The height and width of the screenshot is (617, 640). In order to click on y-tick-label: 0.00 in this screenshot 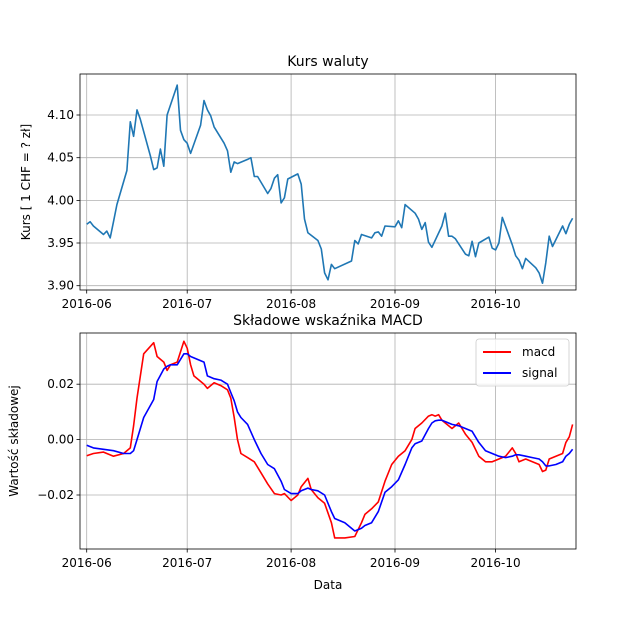, I will do `click(60, 440)`.